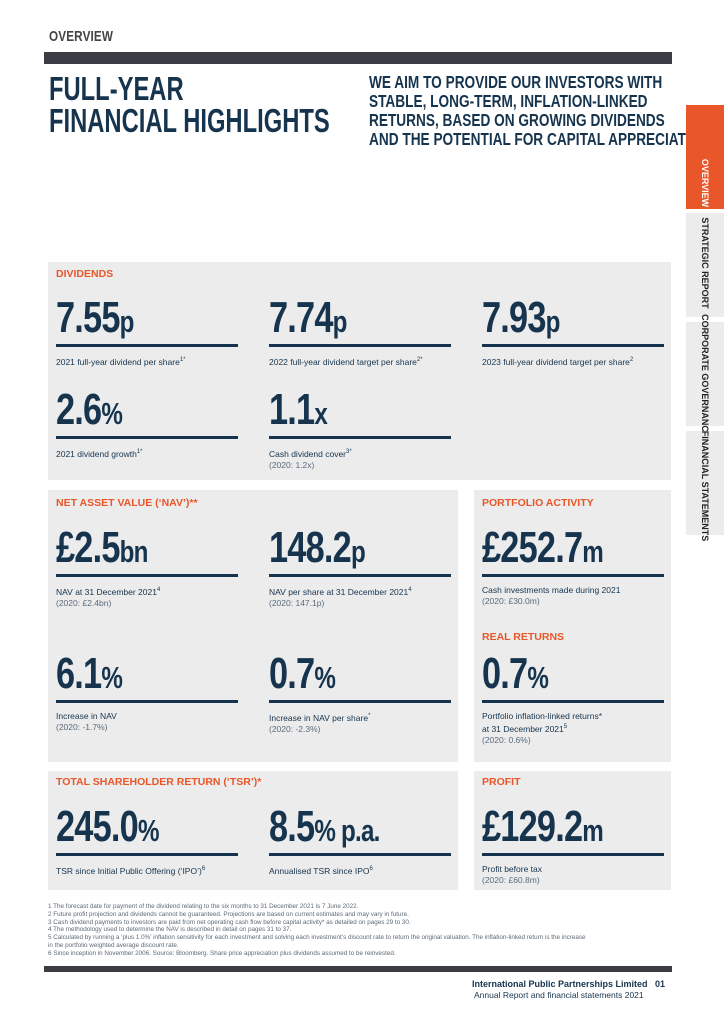 This screenshot has width=724, height=1024. What do you see at coordinates (147, 424) in the screenshot?
I see `metric-dividend-growth: 2.6% 2021 dividend growth1*` at bounding box center [147, 424].